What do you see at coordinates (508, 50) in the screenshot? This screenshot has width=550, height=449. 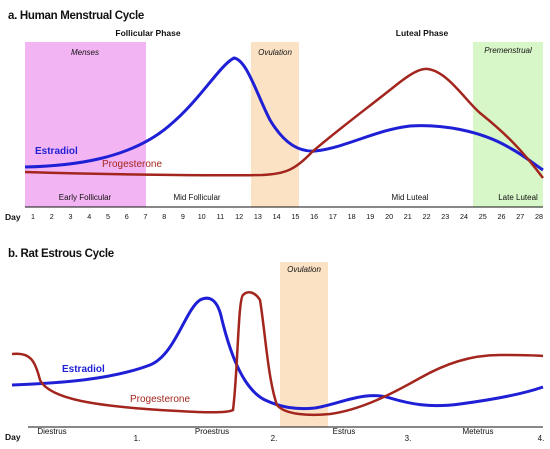 I see `premenstrual-label: Premenstrual` at bounding box center [508, 50].